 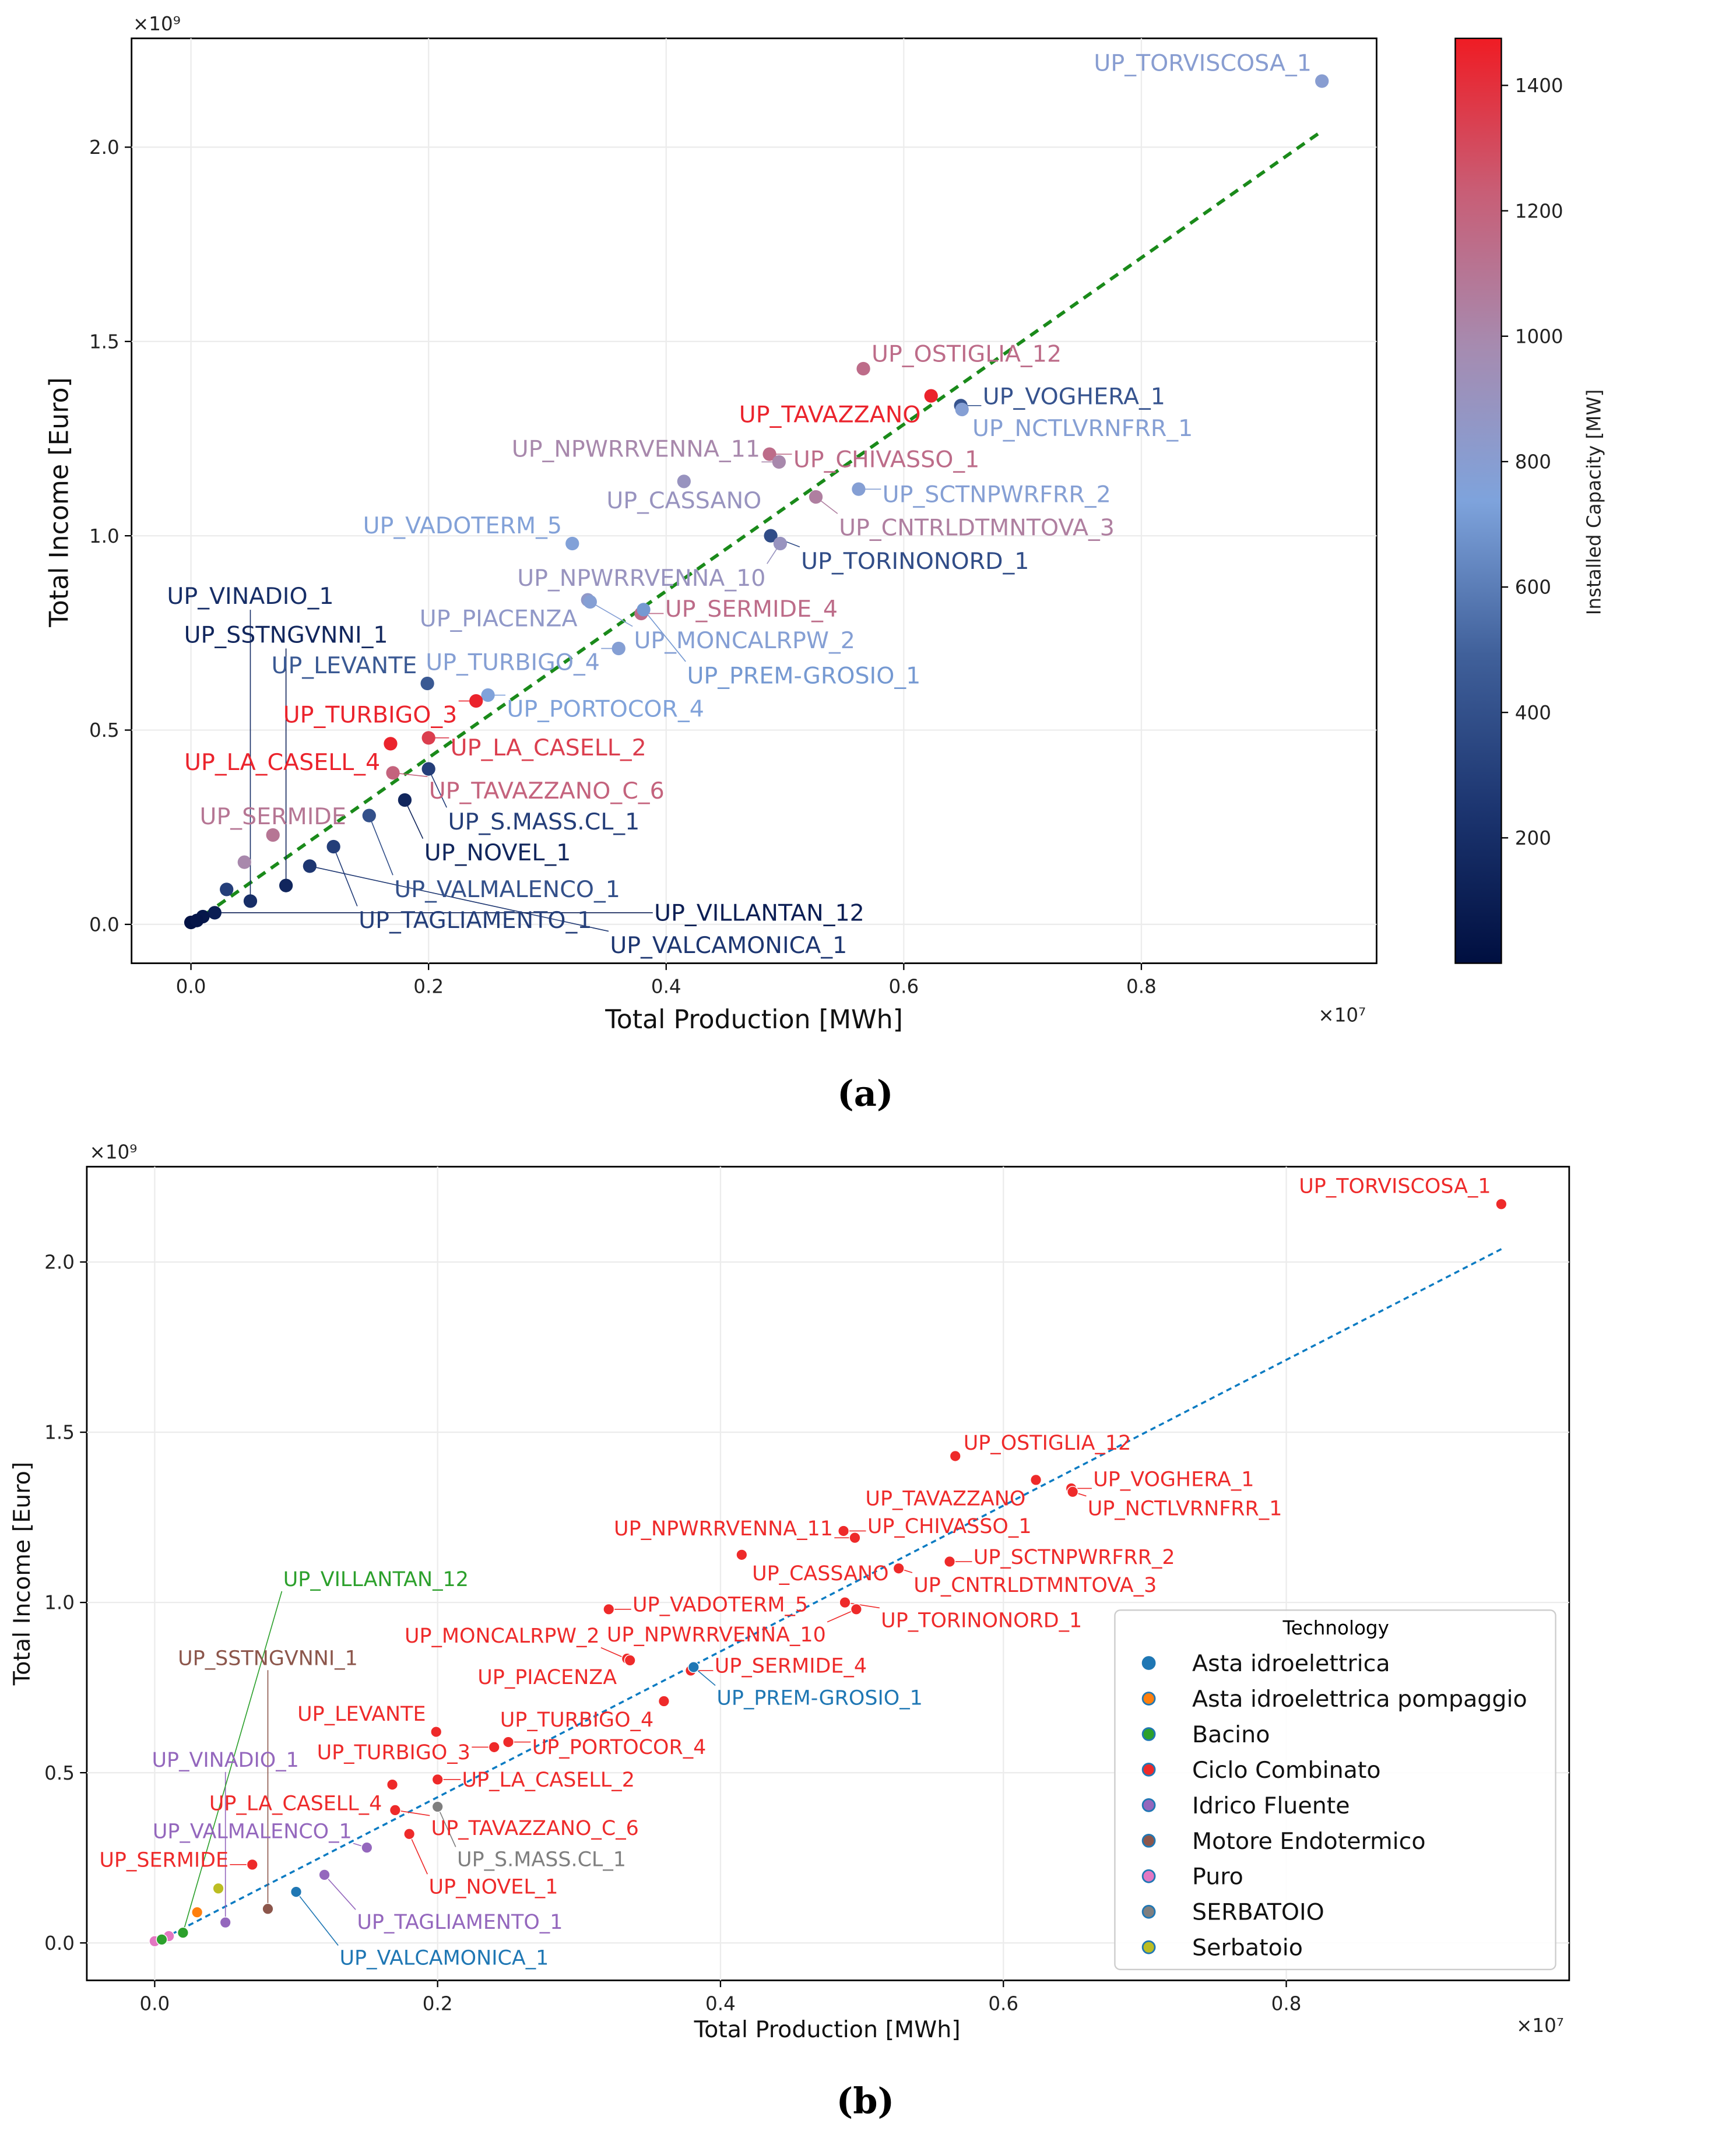 What do you see at coordinates (273, 816) in the screenshot?
I see `point-label: UP_SERMIDE` at bounding box center [273, 816].